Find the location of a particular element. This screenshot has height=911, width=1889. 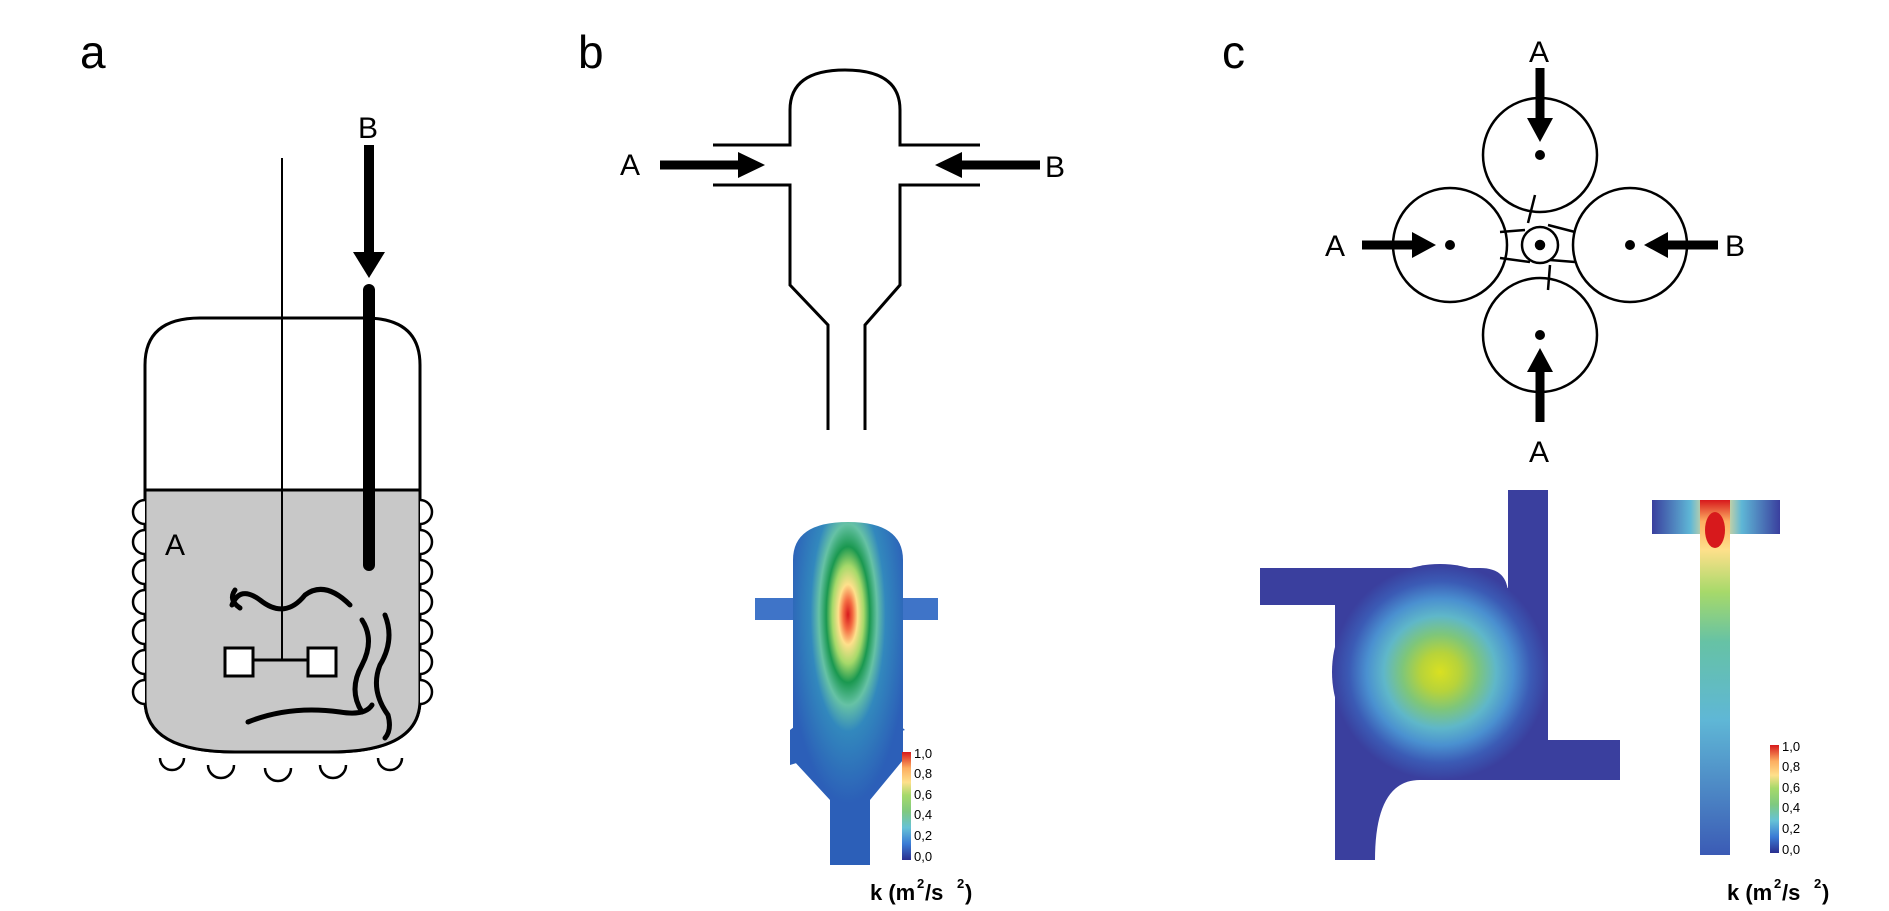

inlet-label-top: A is located at coordinates (1539, 52).